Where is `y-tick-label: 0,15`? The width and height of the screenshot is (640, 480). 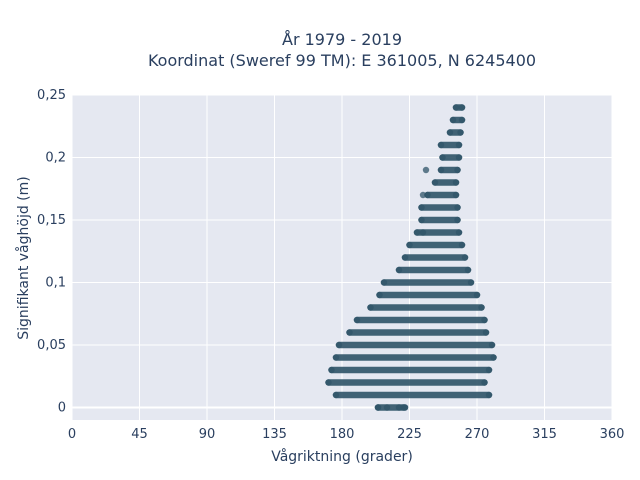
y-tick-label: 0,15 is located at coordinates (51, 220).